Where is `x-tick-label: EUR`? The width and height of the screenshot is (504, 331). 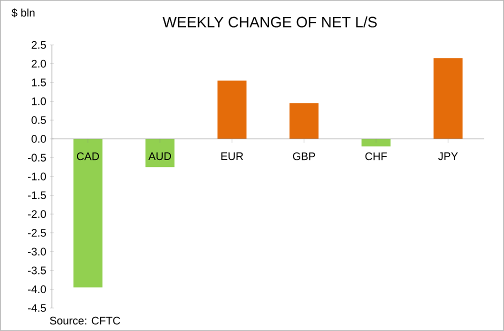
x-tick-label: EUR is located at coordinates (232, 156).